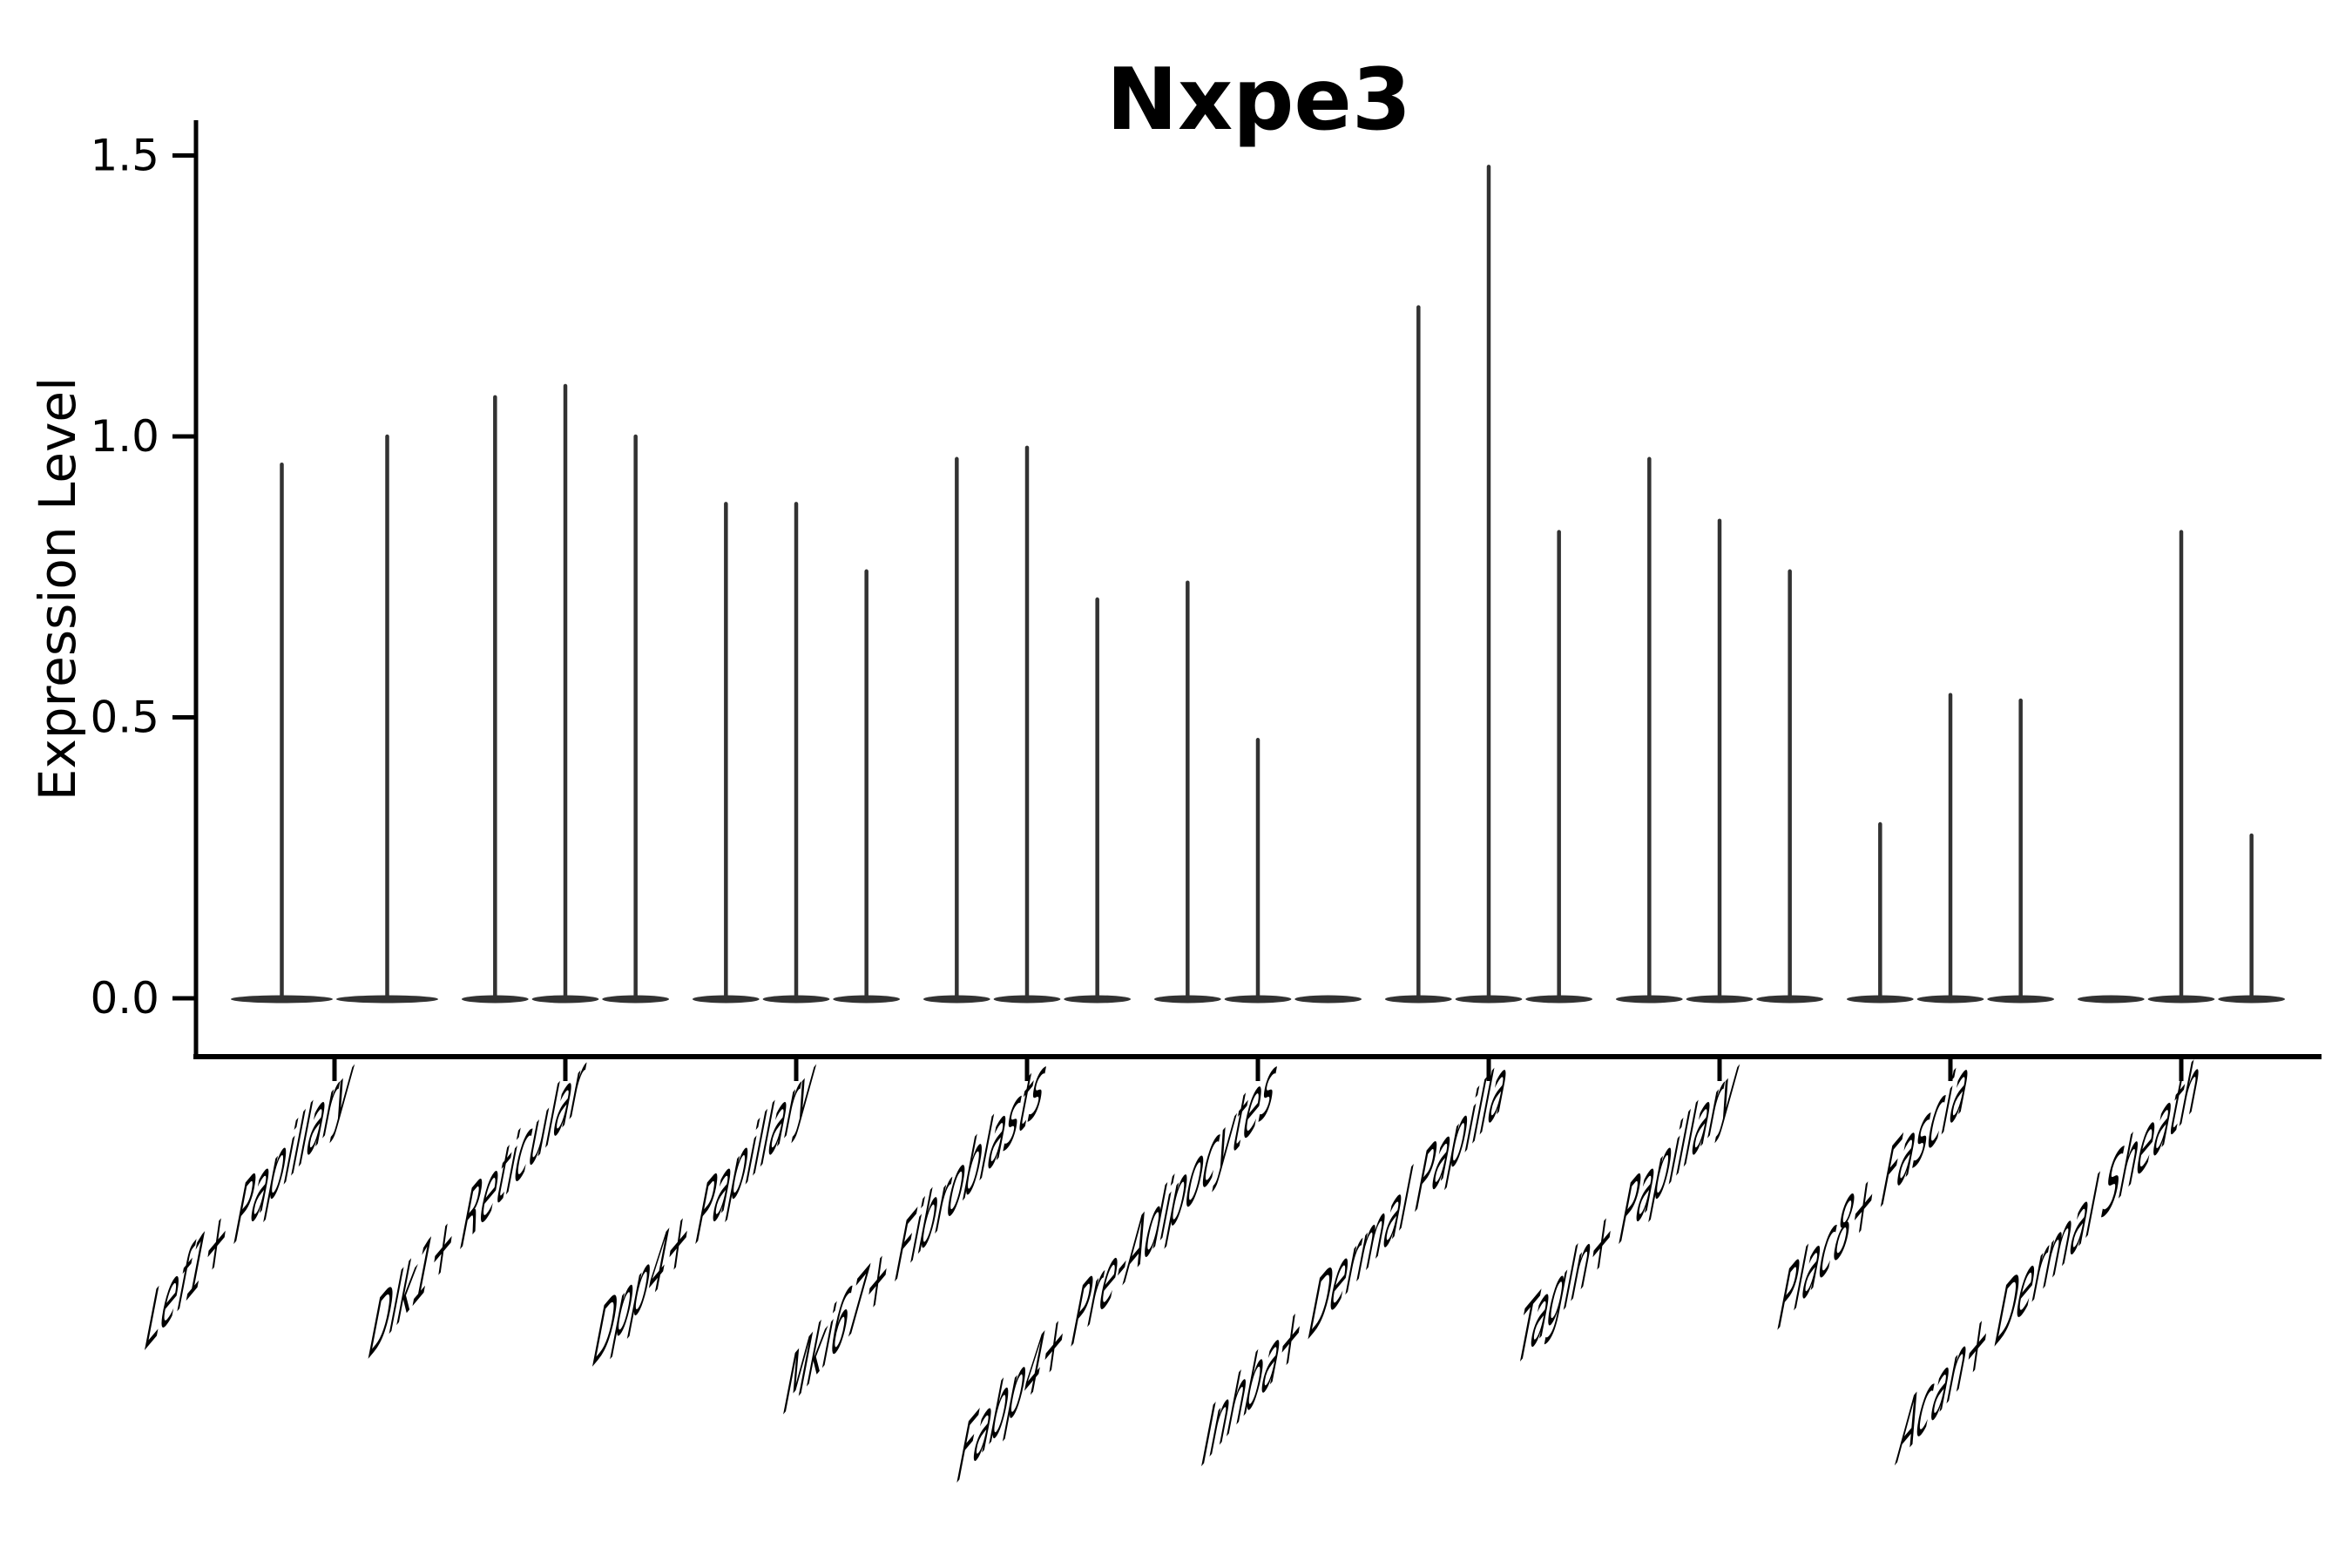  I want to click on y-tick-label: 1.5, so click(125, 156).